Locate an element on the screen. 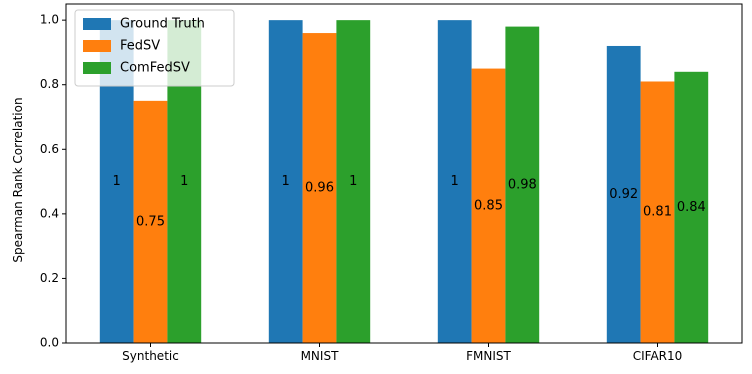 Image resolution: width=752 pixels, height=374 pixels. data-label: 0.81 is located at coordinates (657, 212).